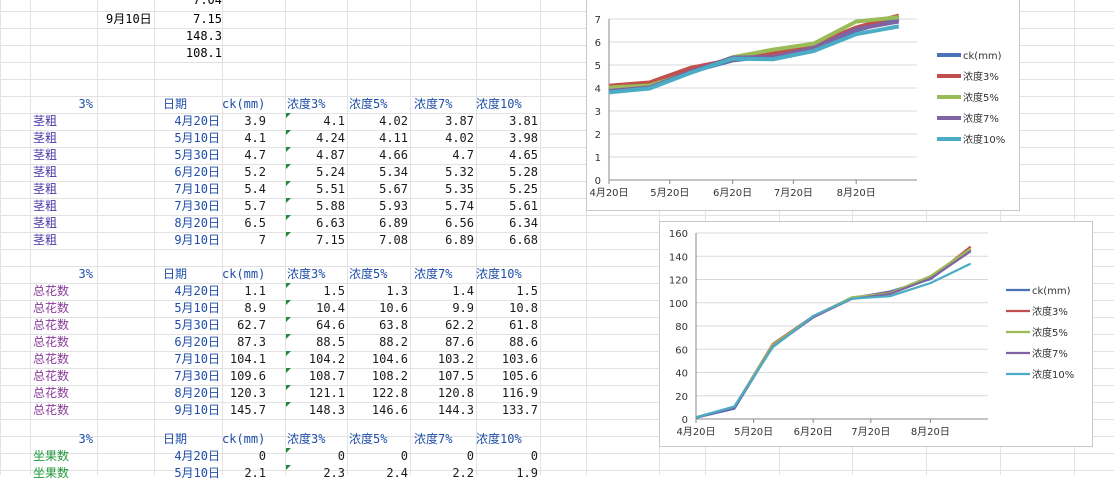 Image resolution: width=1114 pixels, height=482 pixels. I want to click on value-cell: 103.2, so click(455, 359).